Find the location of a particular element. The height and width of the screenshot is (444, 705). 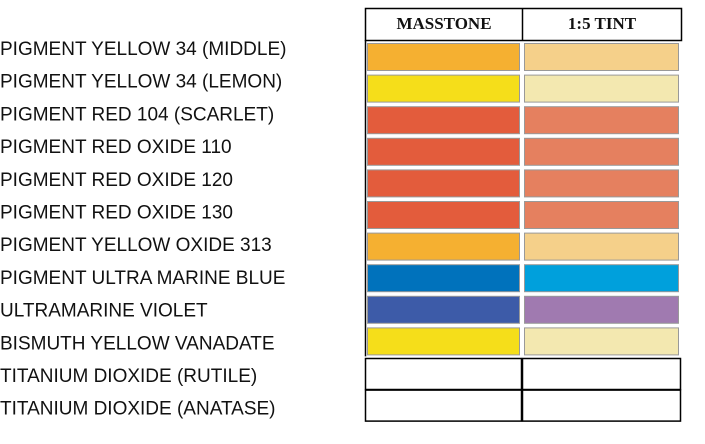

pigment-name: PIGMENT RED OXIDE 130 is located at coordinates (116, 213).